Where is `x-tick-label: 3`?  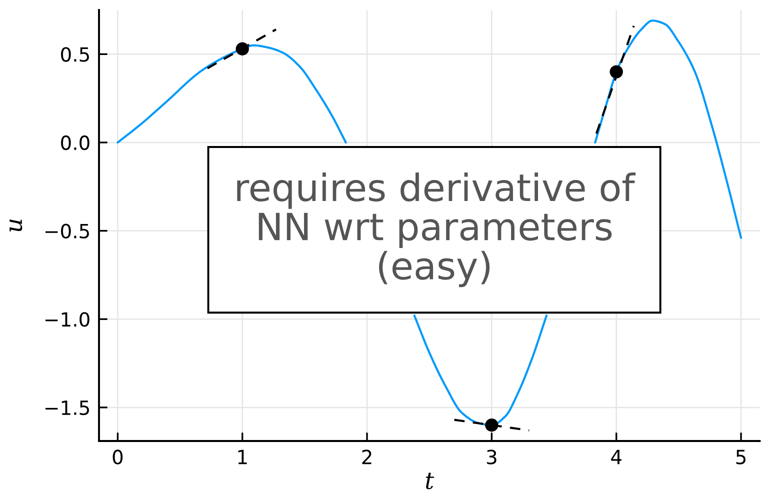 x-tick-label: 3 is located at coordinates (491, 457).